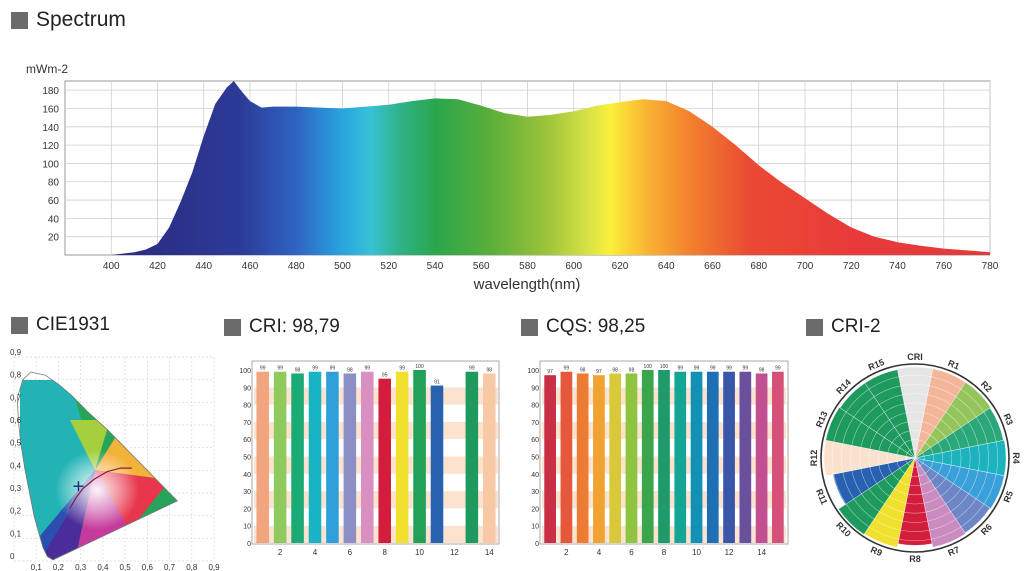  I want to click on spectrum-xtick-label: 660, so click(712, 266).